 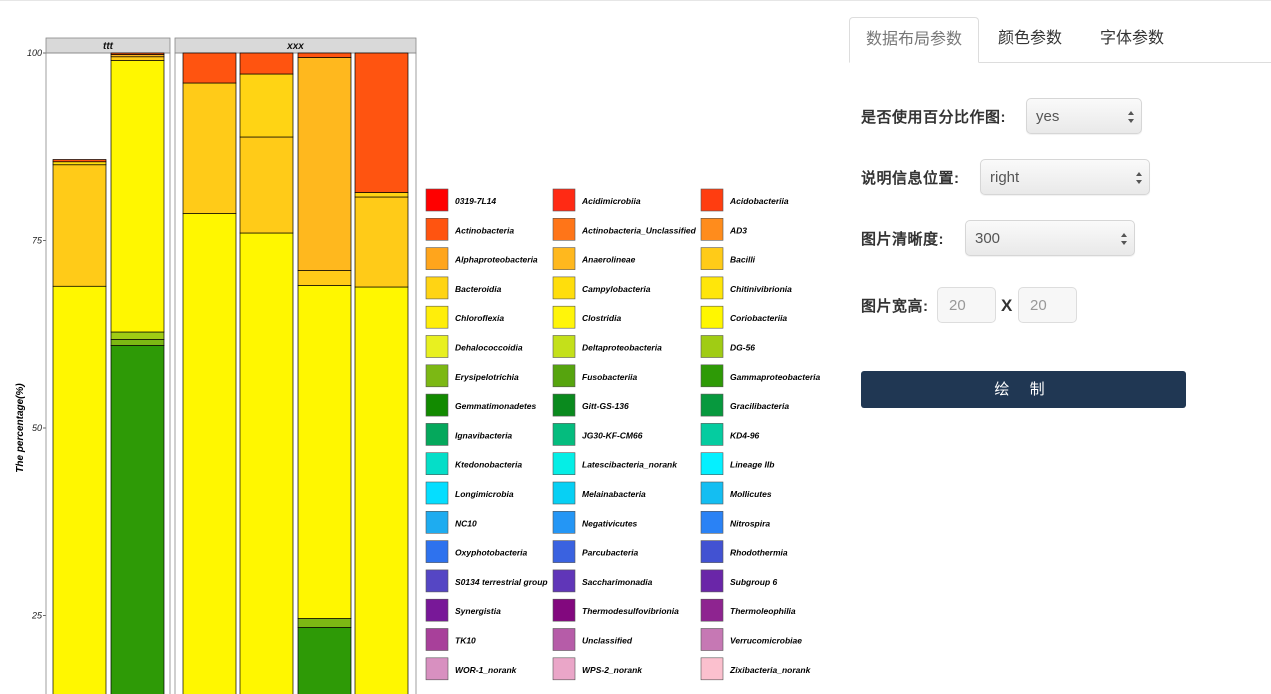 I want to click on legend-label: KD4-96, so click(x=745, y=435).